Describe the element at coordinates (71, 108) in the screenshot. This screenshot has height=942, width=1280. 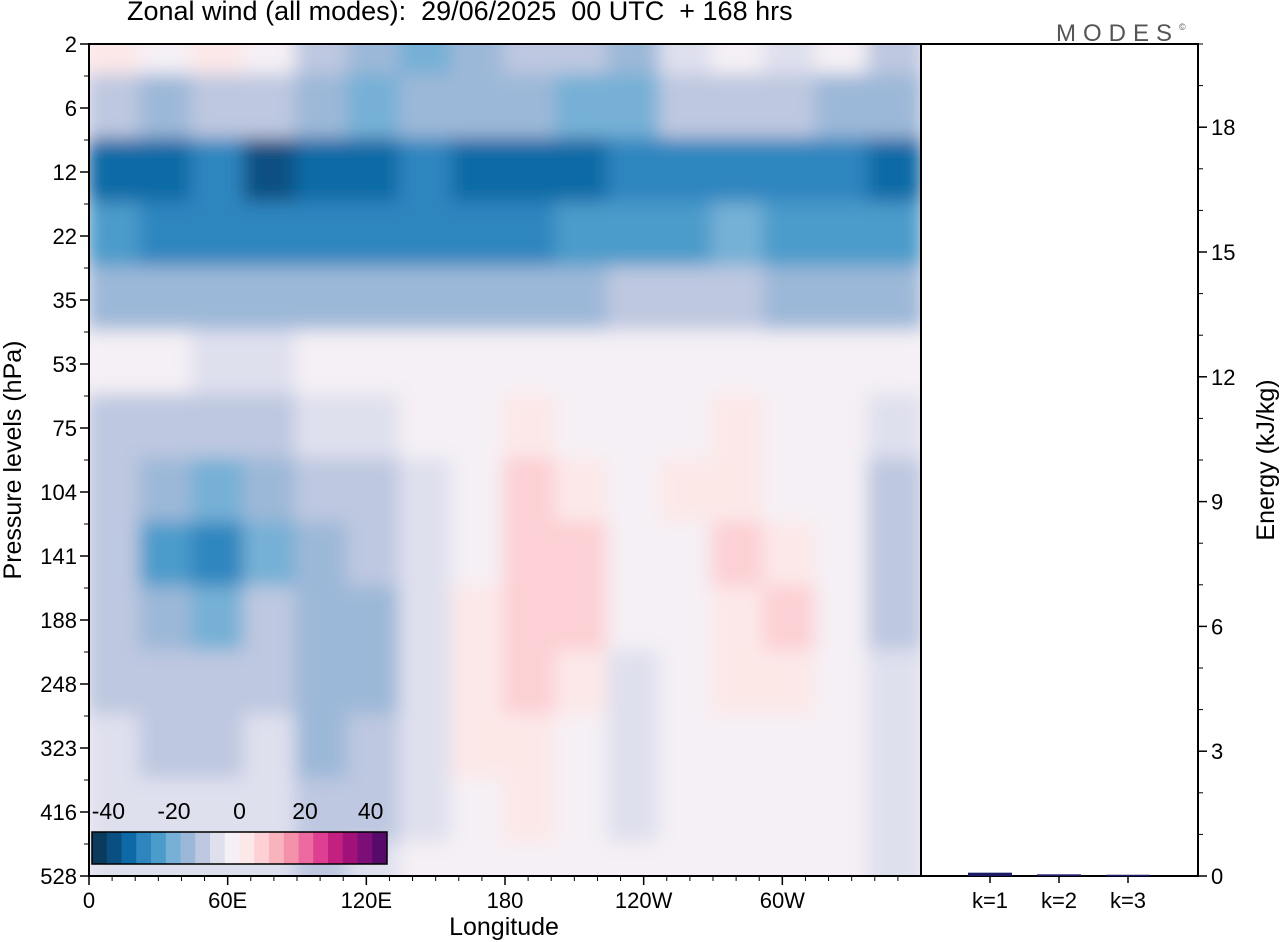
I see `y-tick-label: 6` at that location.